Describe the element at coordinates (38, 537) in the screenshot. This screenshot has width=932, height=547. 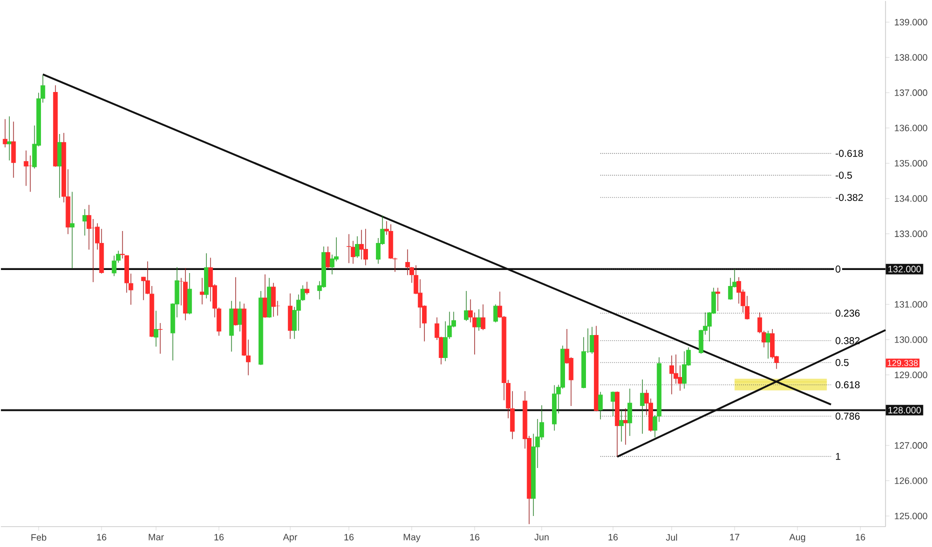
I see `x-tick-label: Feb` at that location.